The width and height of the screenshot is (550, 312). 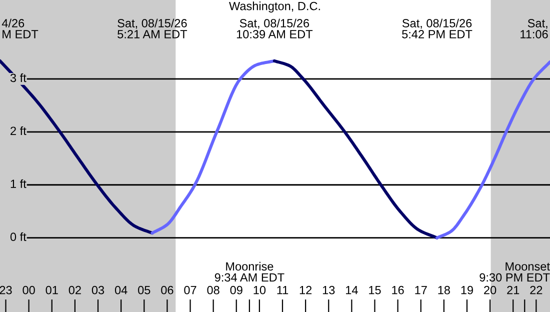 I want to click on y-tick-label: 0 ft, so click(x=18, y=237).